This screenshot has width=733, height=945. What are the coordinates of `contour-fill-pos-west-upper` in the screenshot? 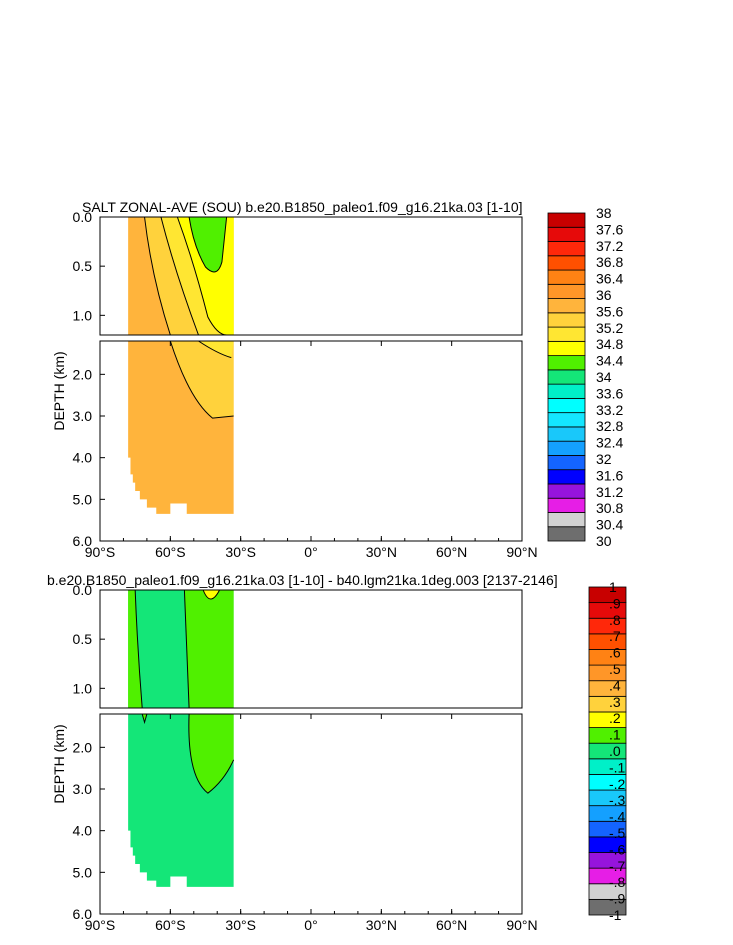 It's located at (135, 649).